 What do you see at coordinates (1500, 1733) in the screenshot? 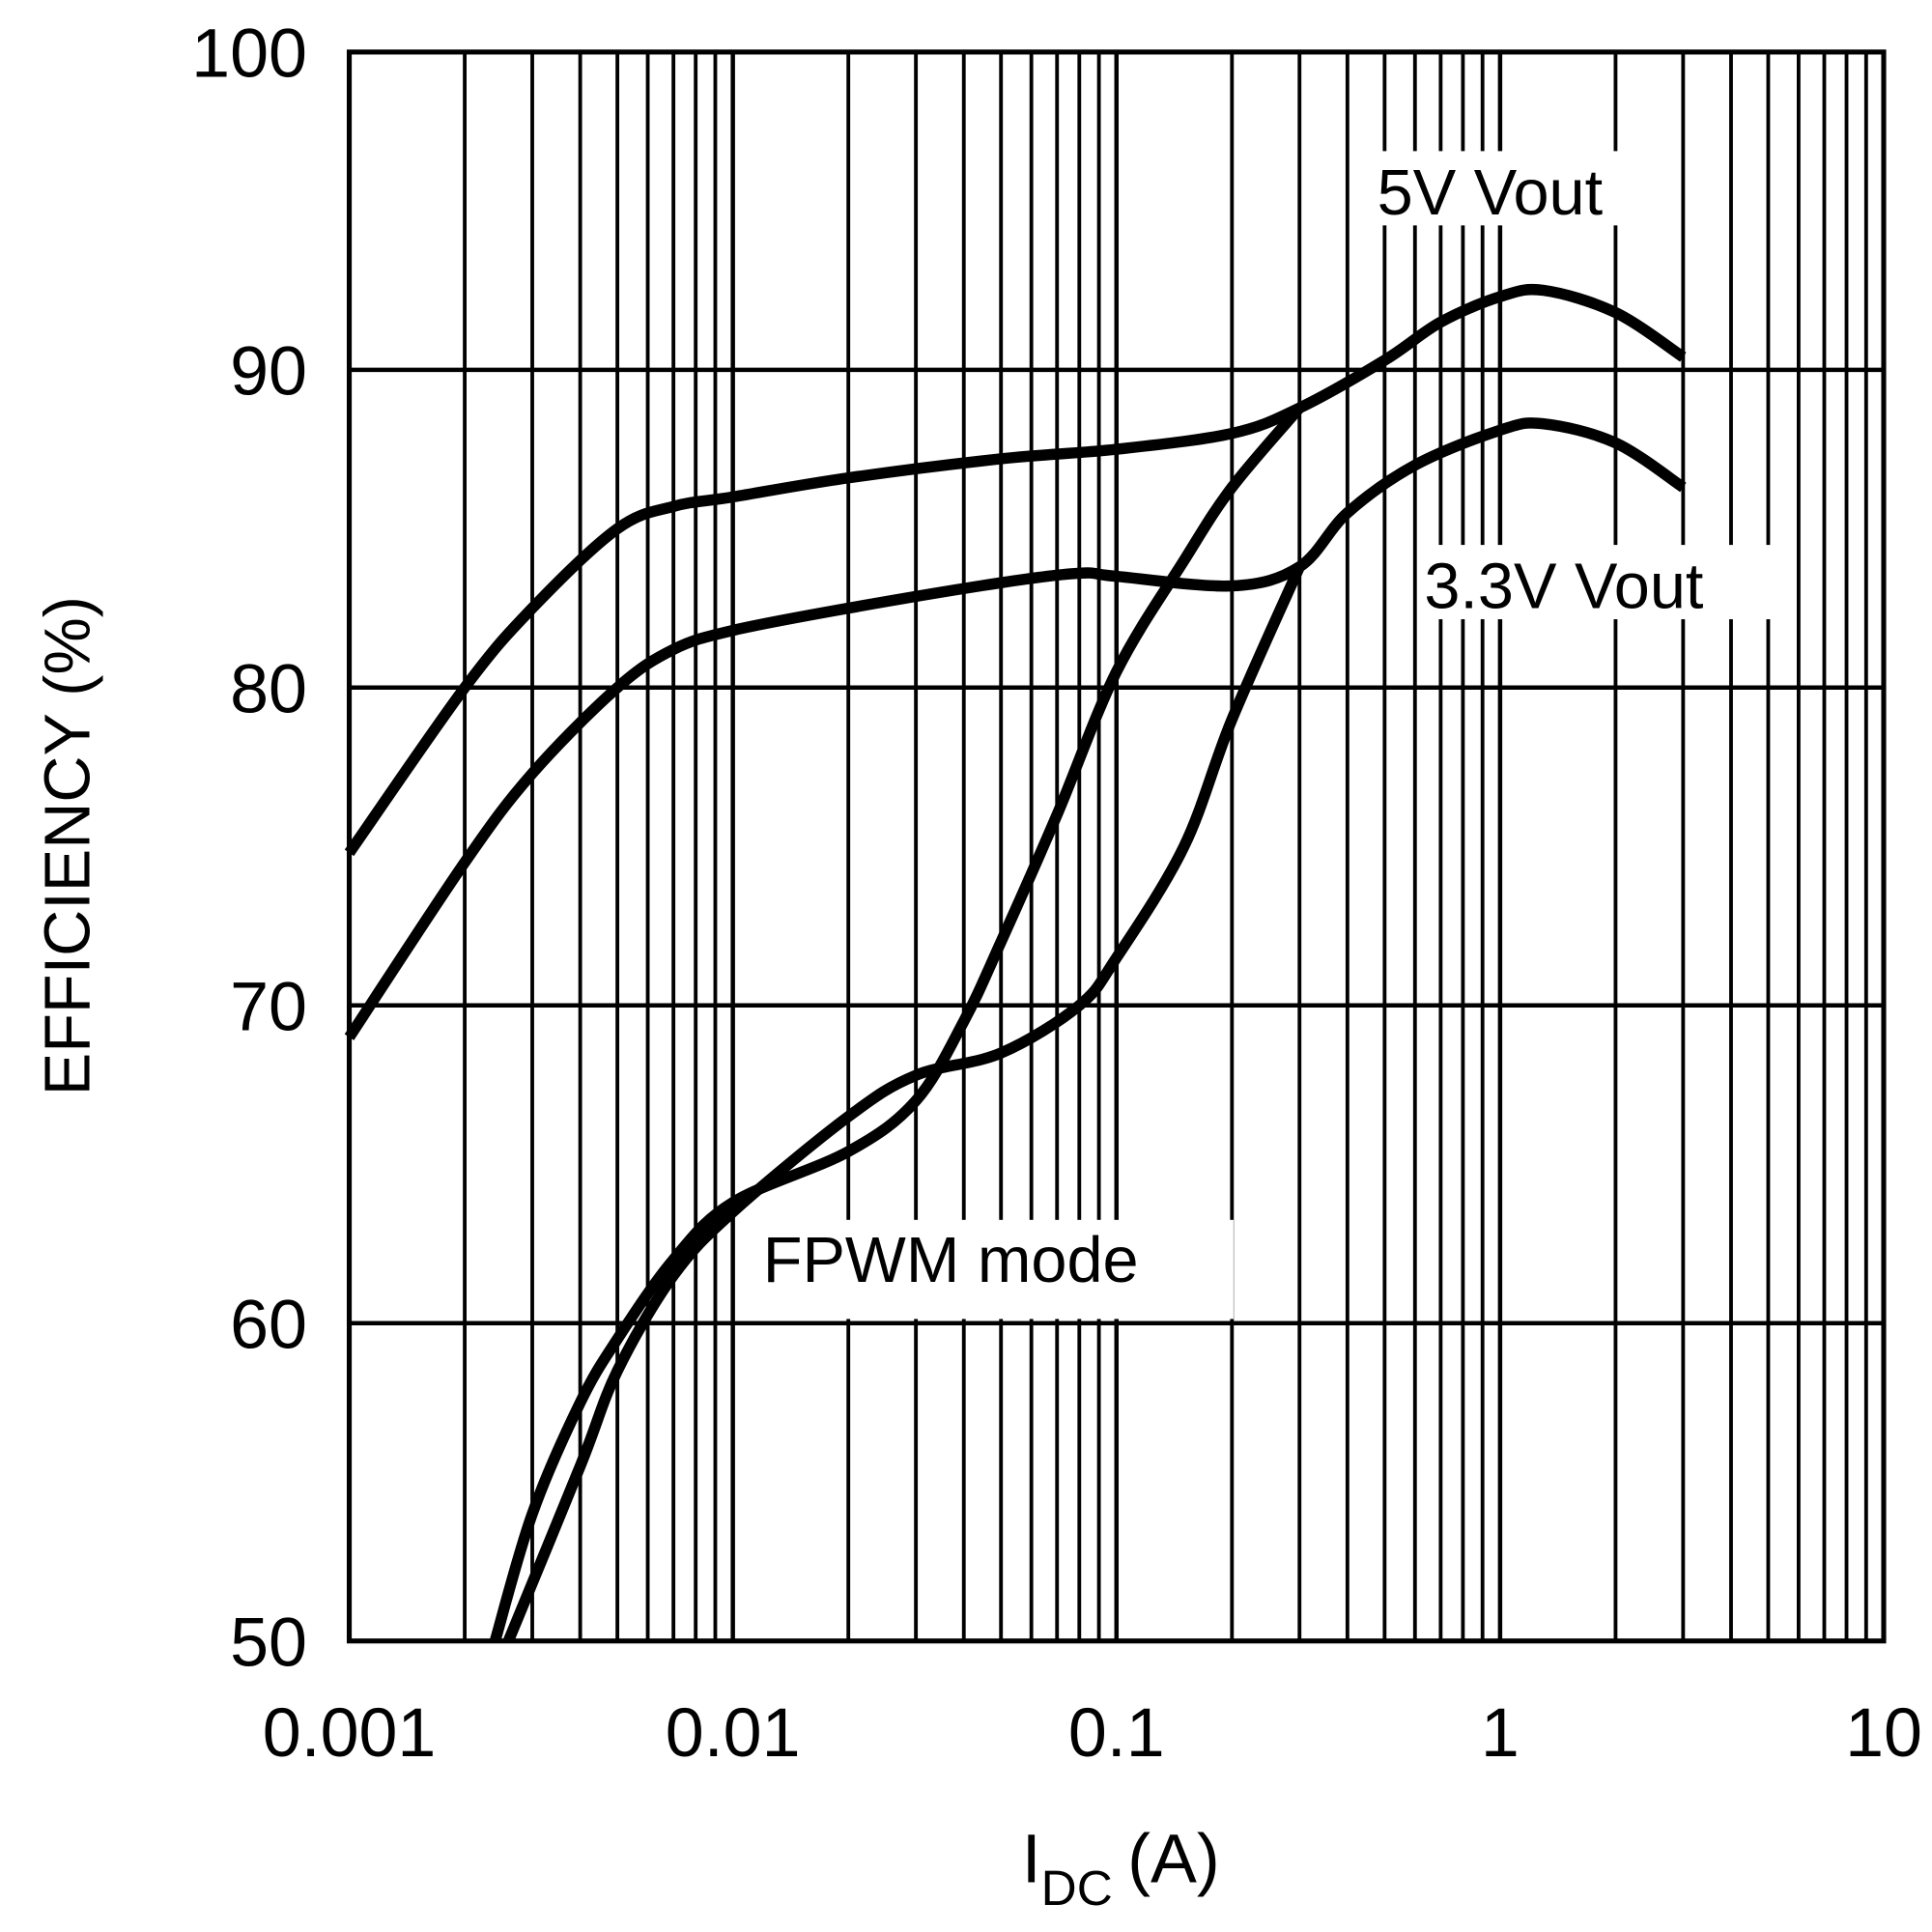
I see `x-tick-label: 1` at bounding box center [1500, 1733].